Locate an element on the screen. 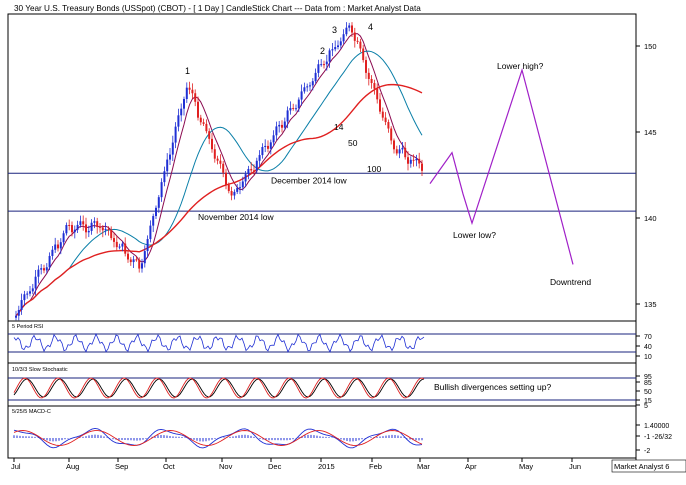 This screenshot has width=686, height=485. x-tick-label: Jun is located at coordinates (575, 466).